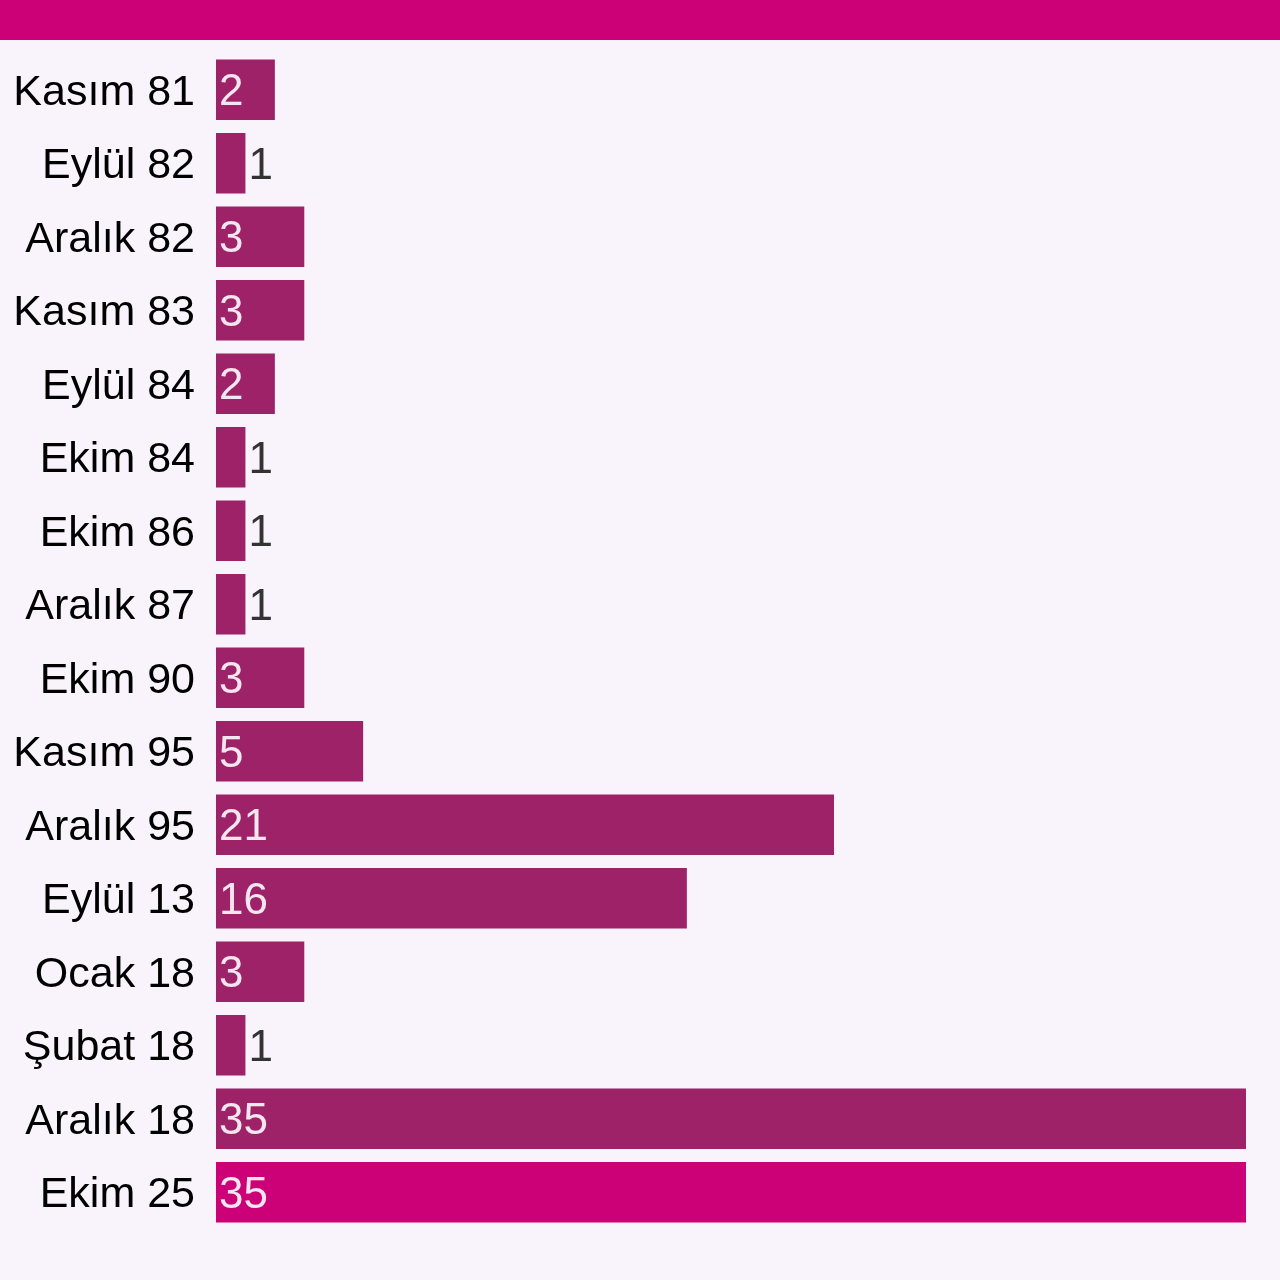 The height and width of the screenshot is (1280, 1280). What do you see at coordinates (110, 236) in the screenshot?
I see `y-tick-label: Aralık 82` at bounding box center [110, 236].